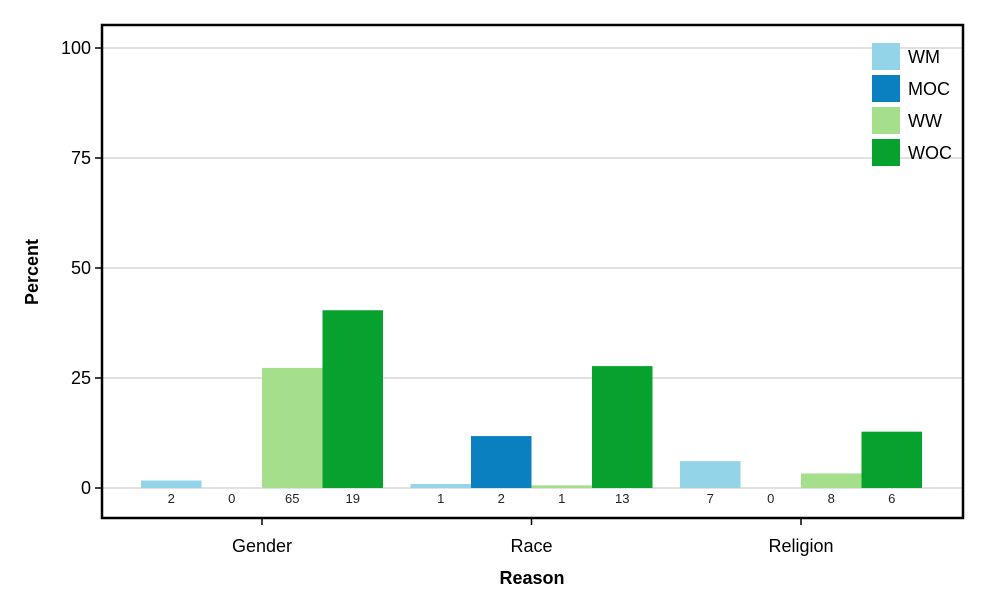 The image size is (996, 603). What do you see at coordinates (81, 378) in the screenshot?
I see `y-tick-label: 25` at bounding box center [81, 378].